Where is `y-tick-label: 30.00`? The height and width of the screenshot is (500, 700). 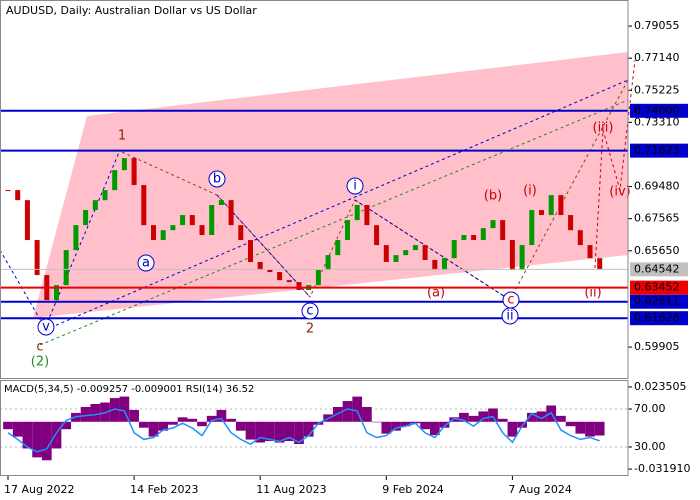
y-tick-label: 30.00 is located at coordinates (650, 446).